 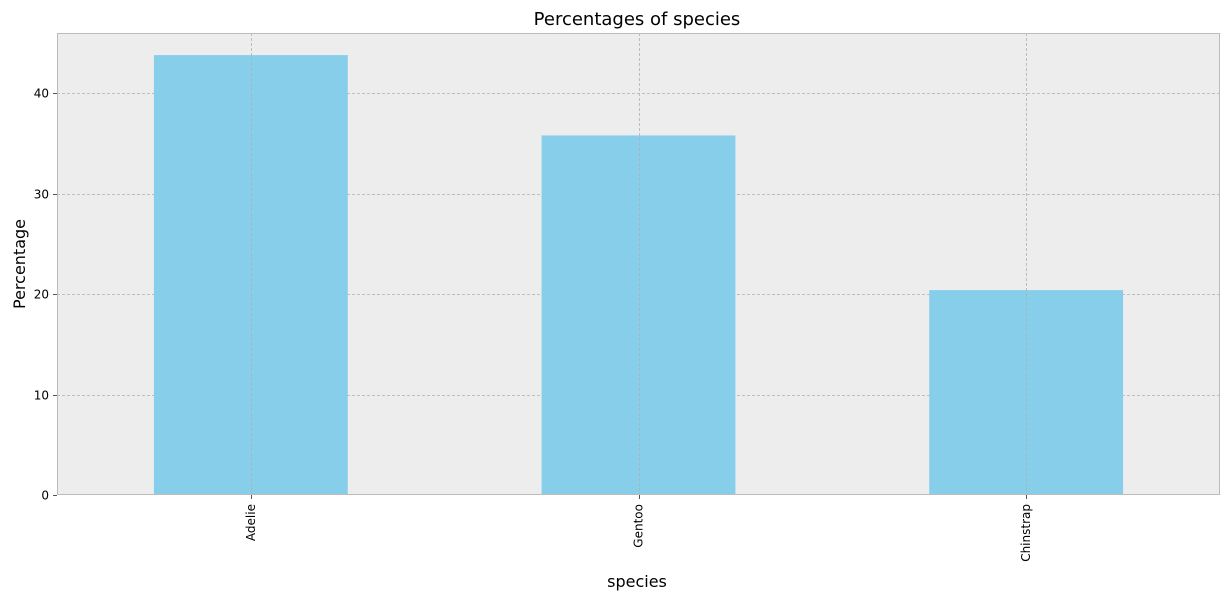 I want to click on y-tick-label: 40, so click(x=41, y=94).